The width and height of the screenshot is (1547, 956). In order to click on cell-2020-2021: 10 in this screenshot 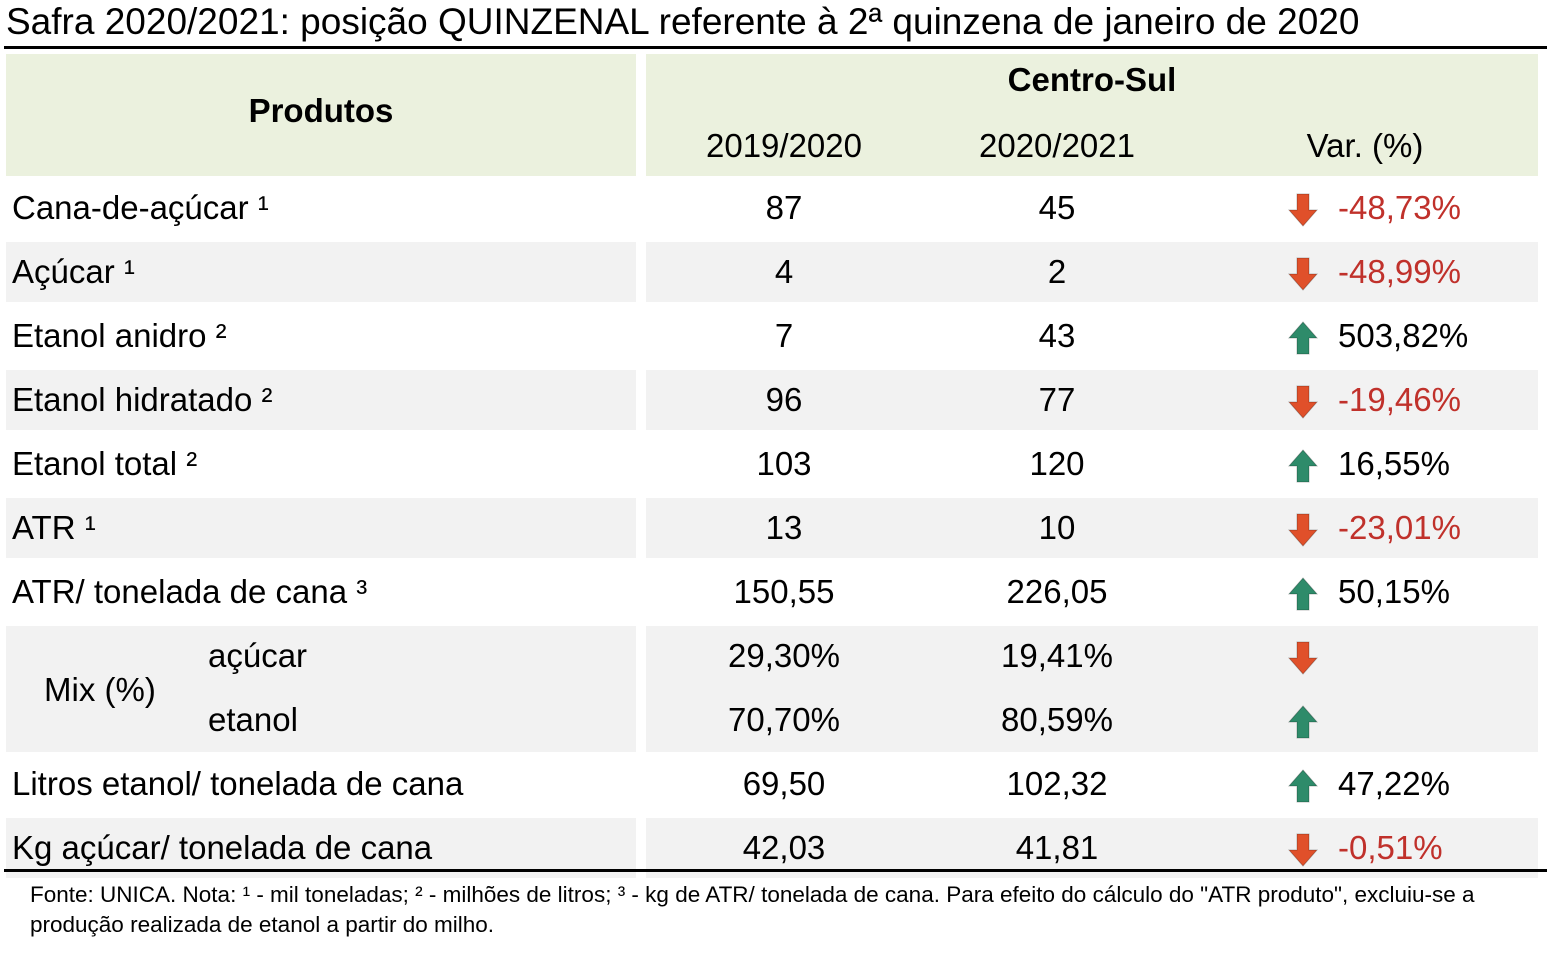, I will do `click(1057, 527)`.